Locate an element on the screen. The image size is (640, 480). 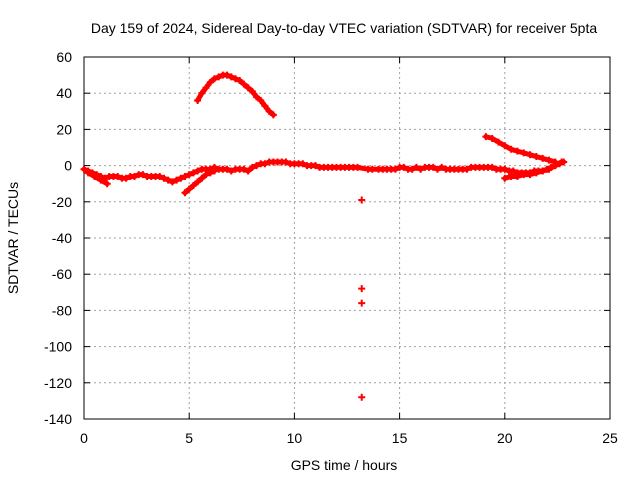
x-tick-label: 20 is located at coordinates (505, 438).